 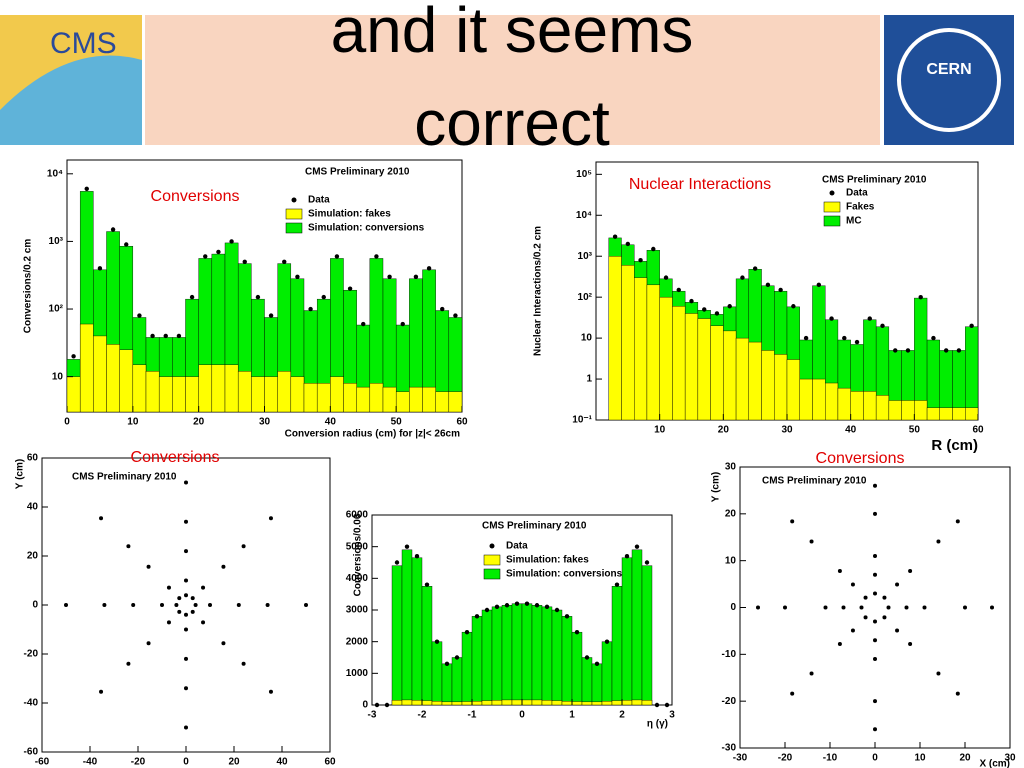 I want to click on legend-label: Data, so click(x=319, y=200).